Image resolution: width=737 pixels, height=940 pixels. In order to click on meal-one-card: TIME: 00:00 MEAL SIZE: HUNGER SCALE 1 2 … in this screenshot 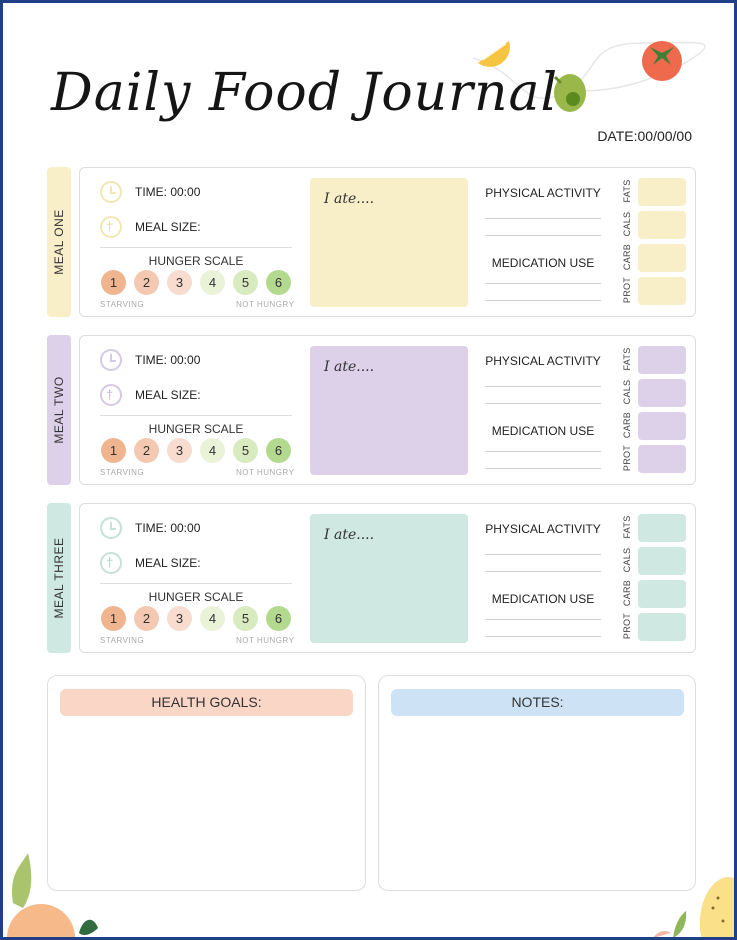, I will do `click(387, 242)`.